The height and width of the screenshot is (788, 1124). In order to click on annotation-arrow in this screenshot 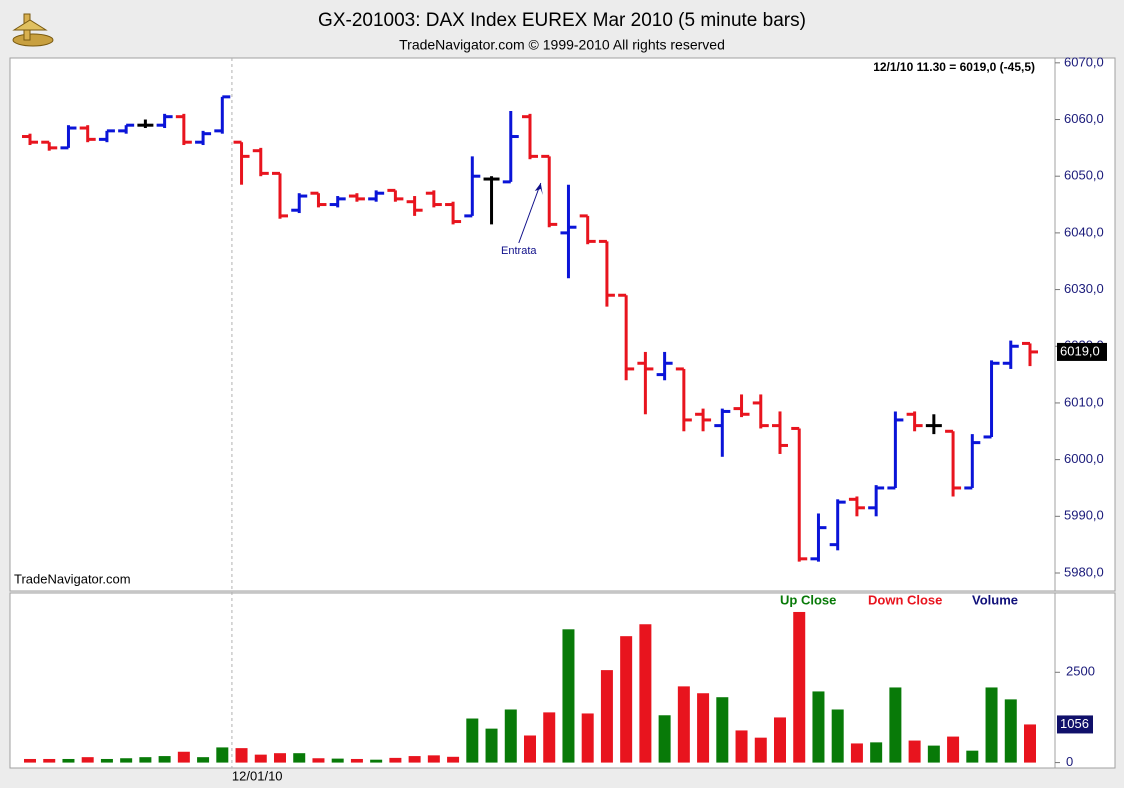, I will do `click(530, 213)`.